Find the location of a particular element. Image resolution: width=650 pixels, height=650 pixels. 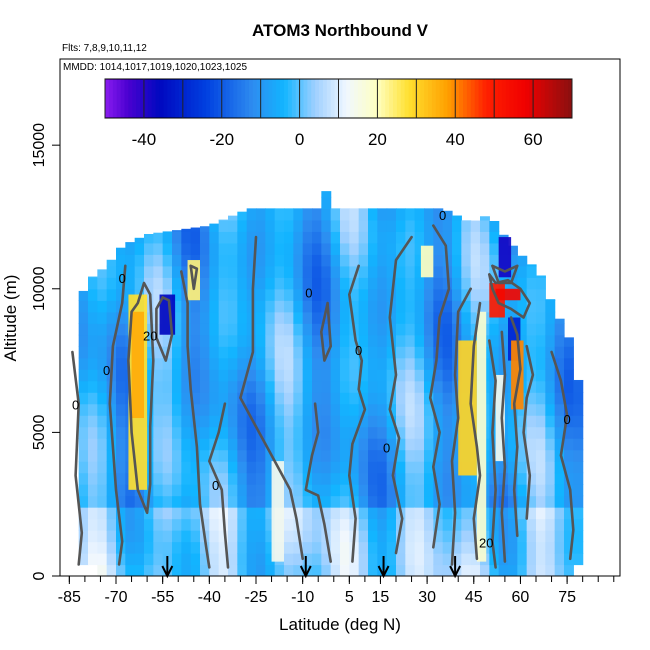

contour-label: 0 is located at coordinates (566, 419).